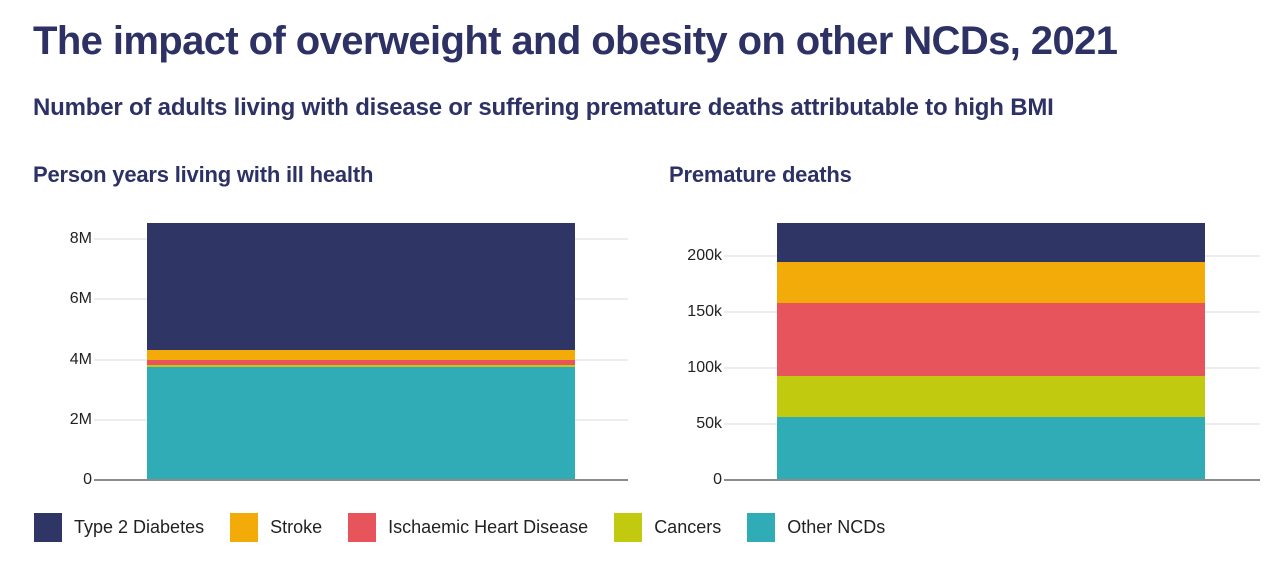  I want to click on legend-label-ischaemic-heart-disease: Ischaemic Heart Disease, so click(488, 527).